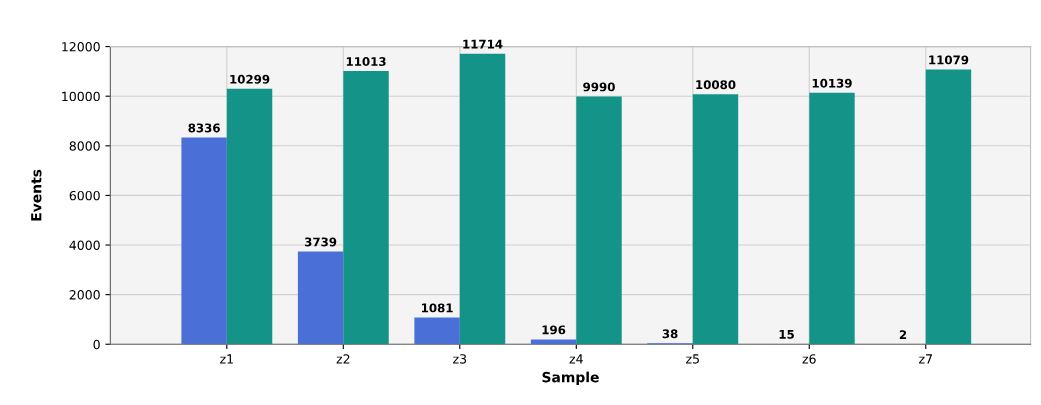 The height and width of the screenshot is (405, 1041). Describe the element at coordinates (570, 378) in the screenshot. I see `x-axis-title: Sample` at that location.